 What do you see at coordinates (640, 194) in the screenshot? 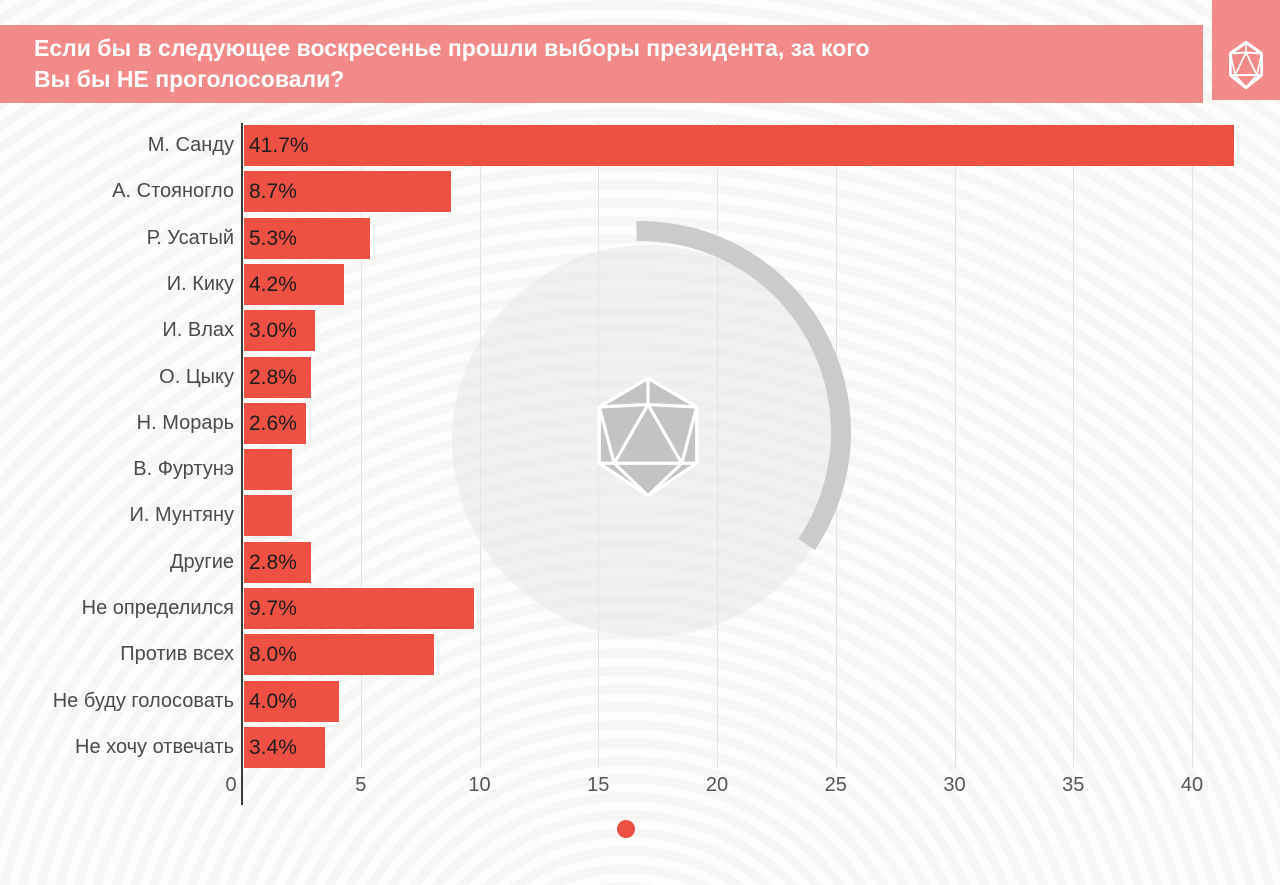
I see `bar-row: А. Стояногло 8.7%` at bounding box center [640, 194].